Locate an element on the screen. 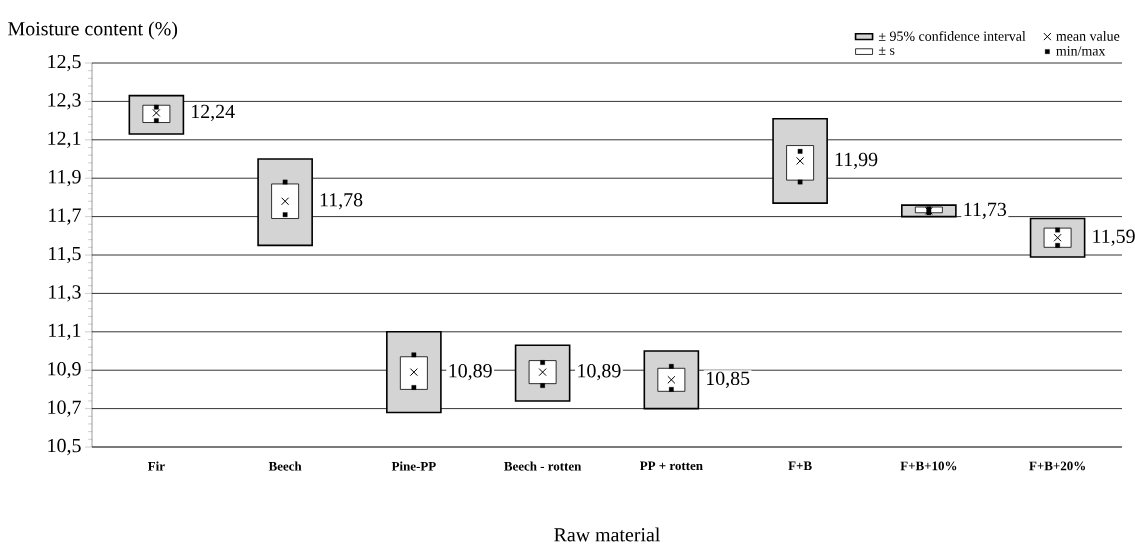 Image resolution: width=1135 pixels, height=551 pixels. data-label: 11,78 is located at coordinates (341, 201).